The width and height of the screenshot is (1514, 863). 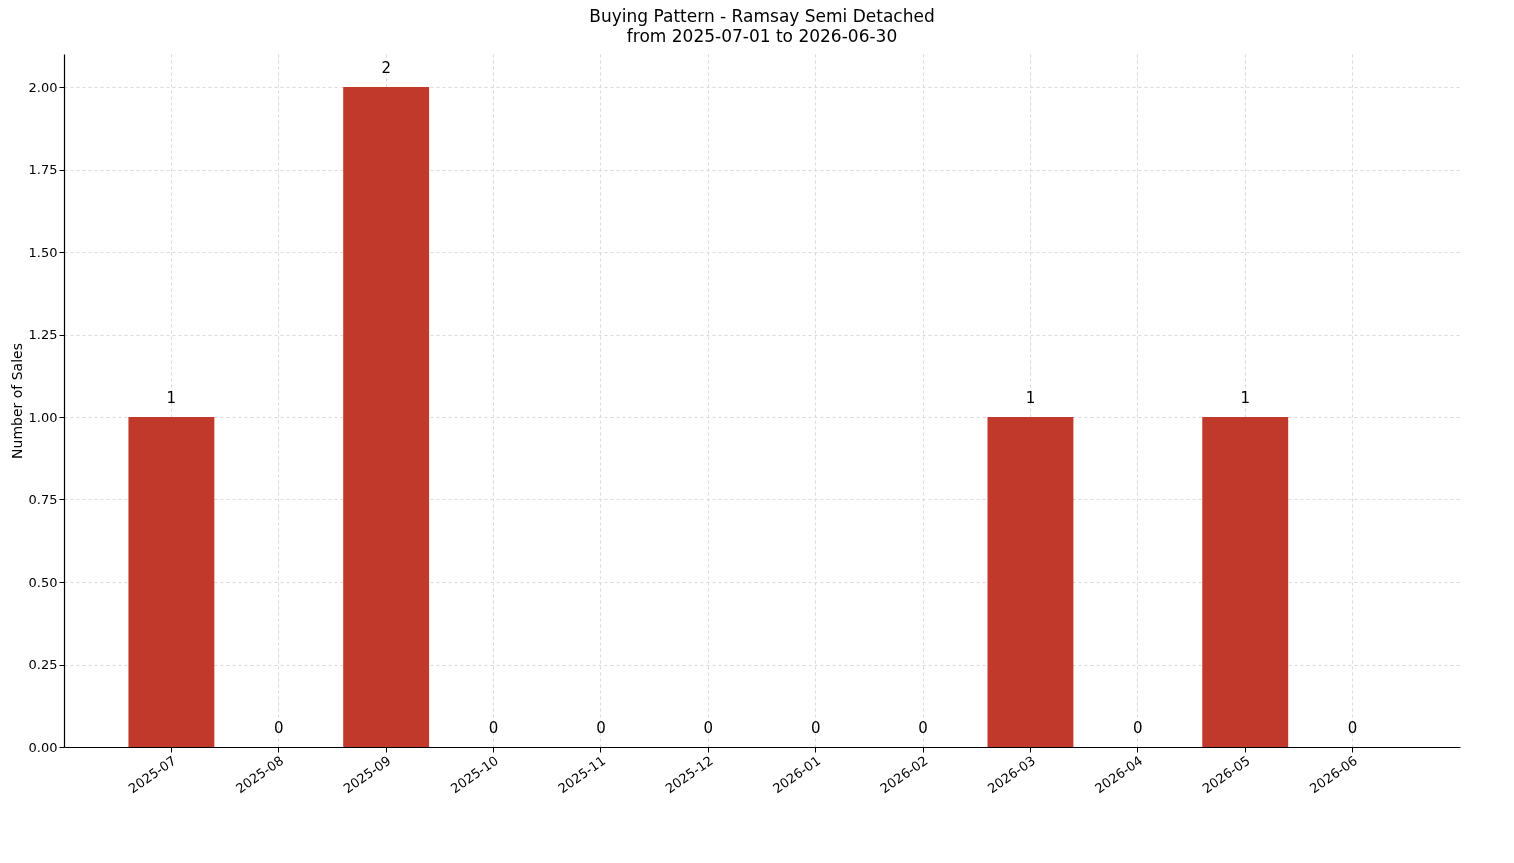 What do you see at coordinates (43, 417) in the screenshot?
I see `y-tick-label: 1.00` at bounding box center [43, 417].